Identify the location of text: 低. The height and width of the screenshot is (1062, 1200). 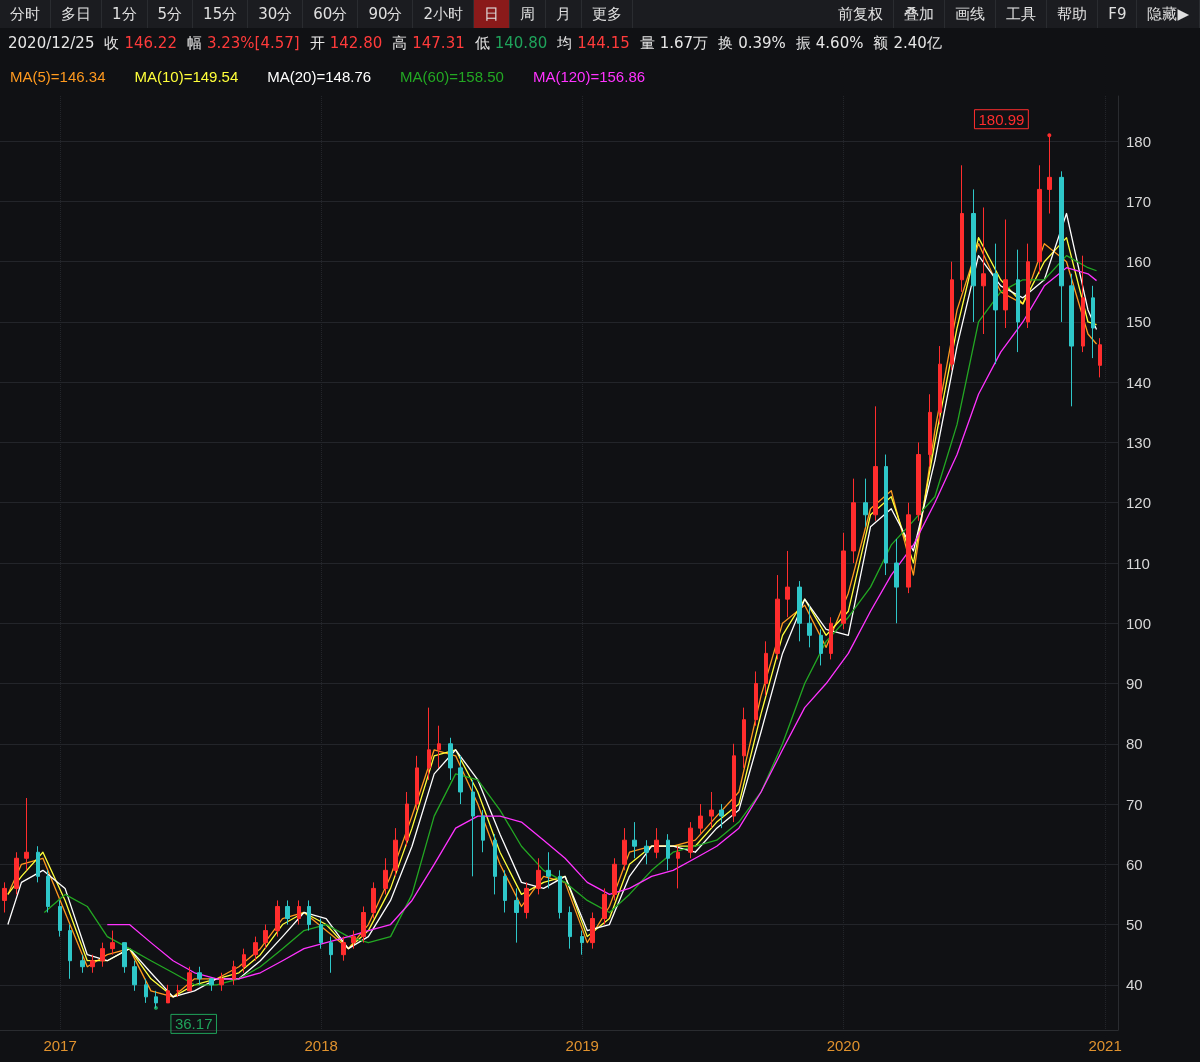
(482, 43).